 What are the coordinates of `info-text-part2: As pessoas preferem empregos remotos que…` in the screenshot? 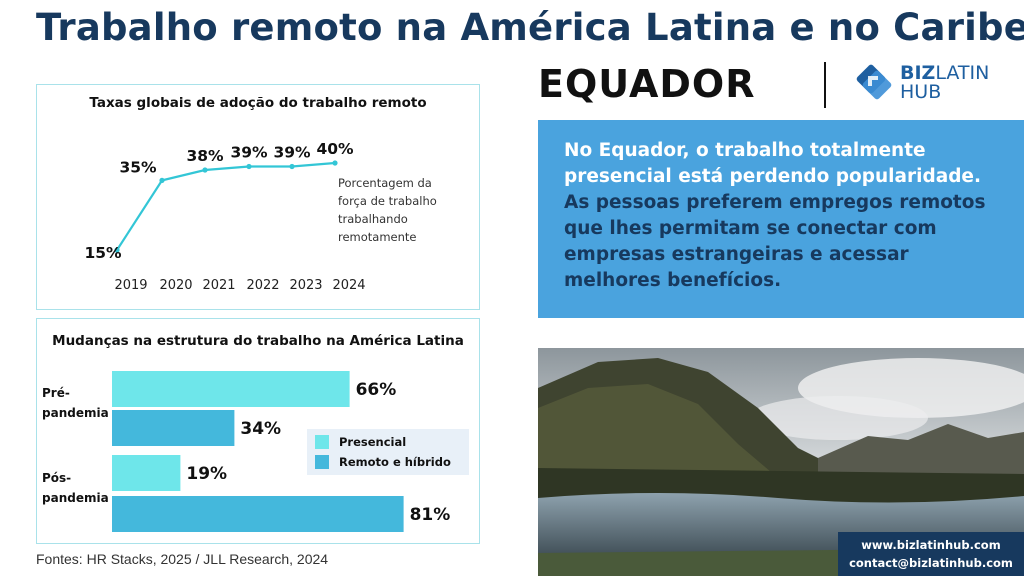 It's located at (775, 241).